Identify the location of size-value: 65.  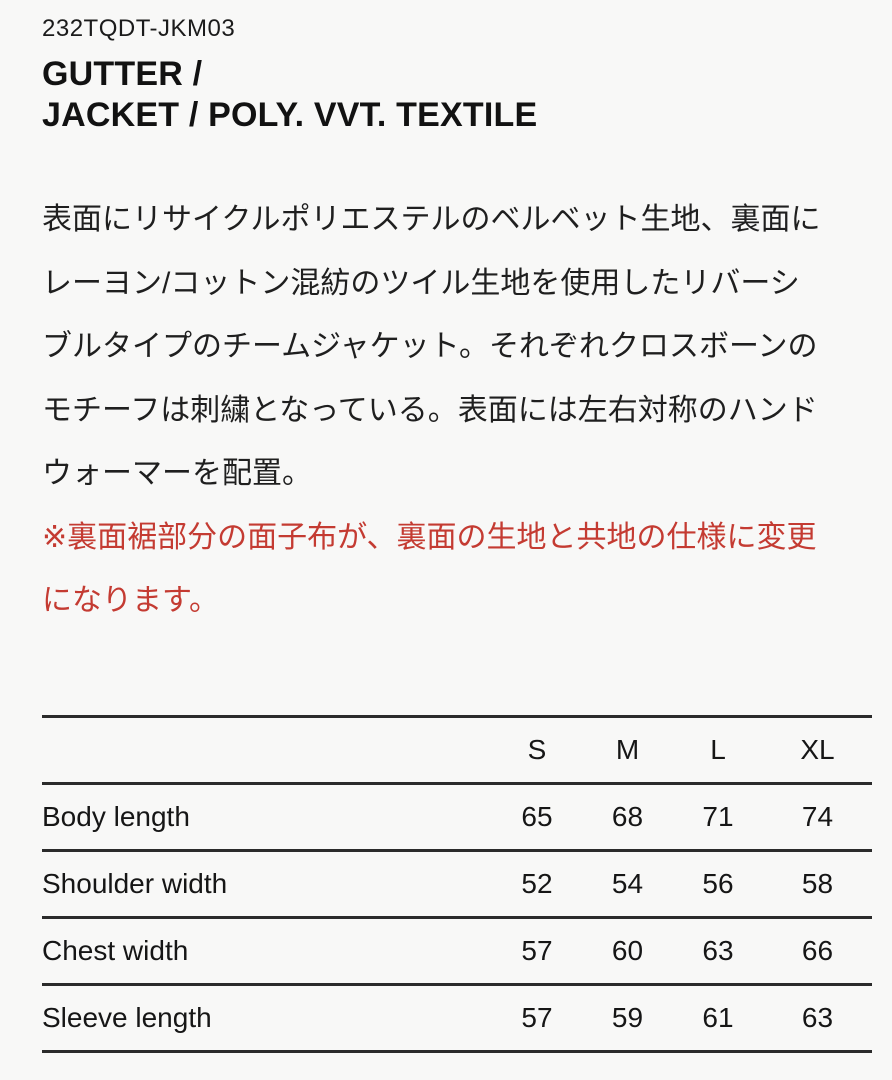
(537, 816).